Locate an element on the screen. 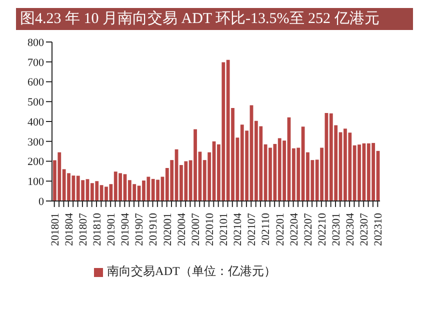 This screenshot has height=322, width=423. x-tick-label: 201910 is located at coordinates (154, 229).